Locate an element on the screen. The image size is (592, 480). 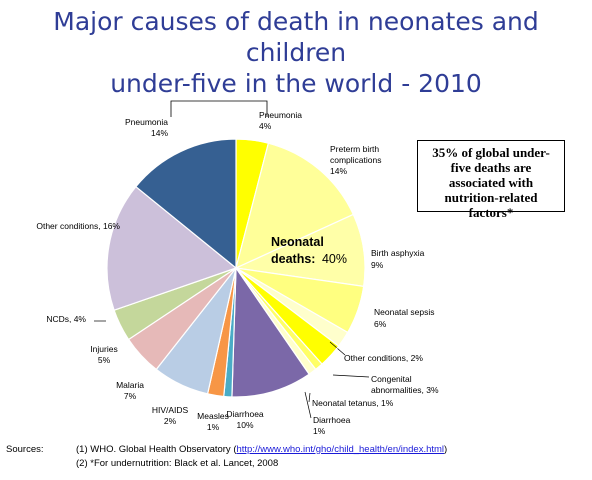
neonatal-label-line-2: deaths: 40% is located at coordinates (309, 259).